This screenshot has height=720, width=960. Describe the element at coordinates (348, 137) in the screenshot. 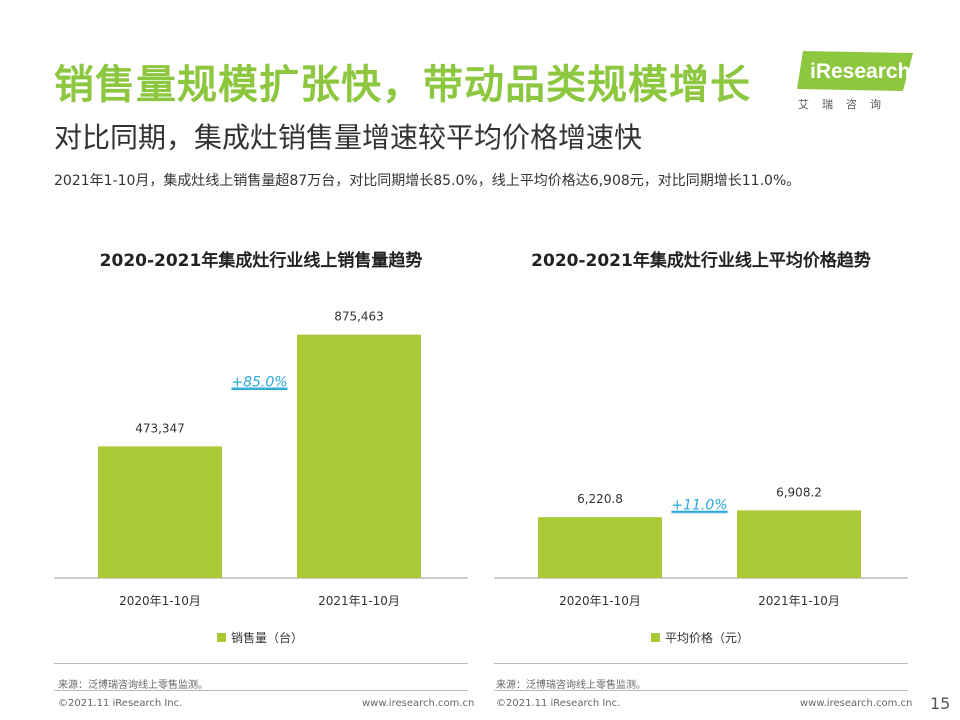

I see `page-subtitle: 对比同期，集成灶销售量增速较平均价格增速快` at that location.